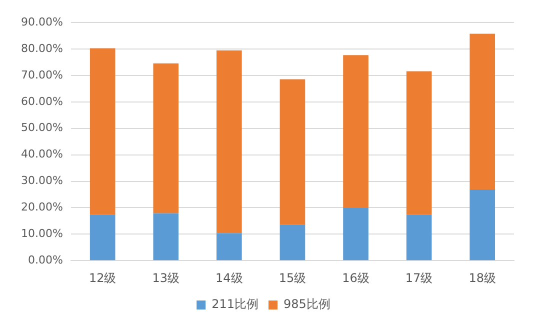 The image size is (552, 329). Describe the element at coordinates (235, 304) in the screenshot. I see `legend-label: 211比例` at that location.